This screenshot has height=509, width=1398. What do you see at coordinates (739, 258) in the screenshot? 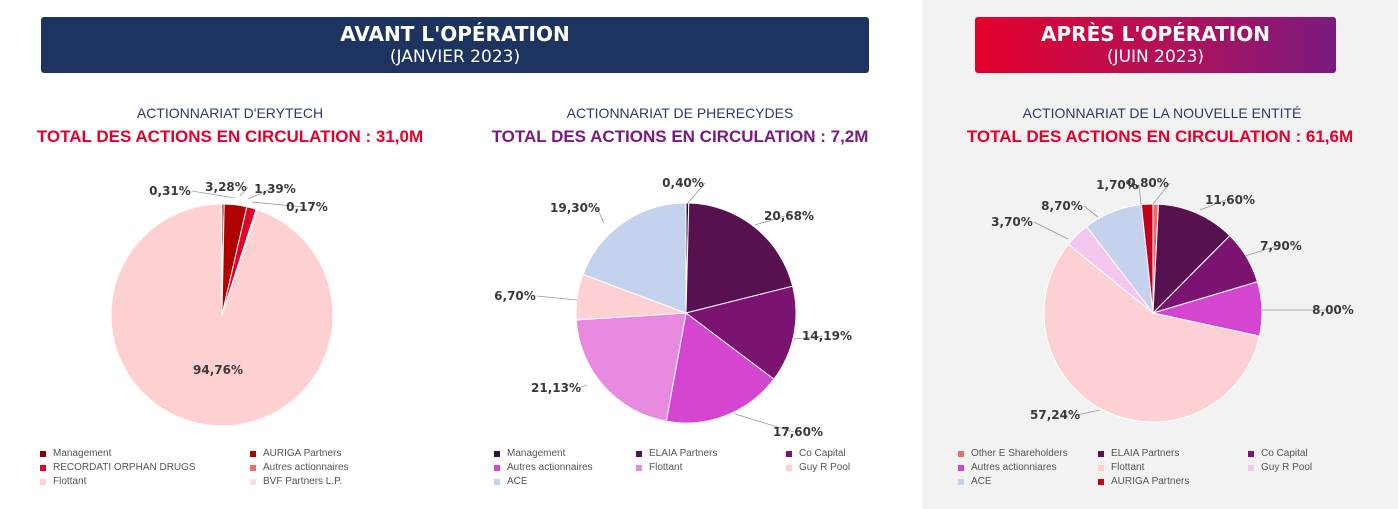
I see `pherecydes-slice-elaia-partners` at bounding box center [739, 258].